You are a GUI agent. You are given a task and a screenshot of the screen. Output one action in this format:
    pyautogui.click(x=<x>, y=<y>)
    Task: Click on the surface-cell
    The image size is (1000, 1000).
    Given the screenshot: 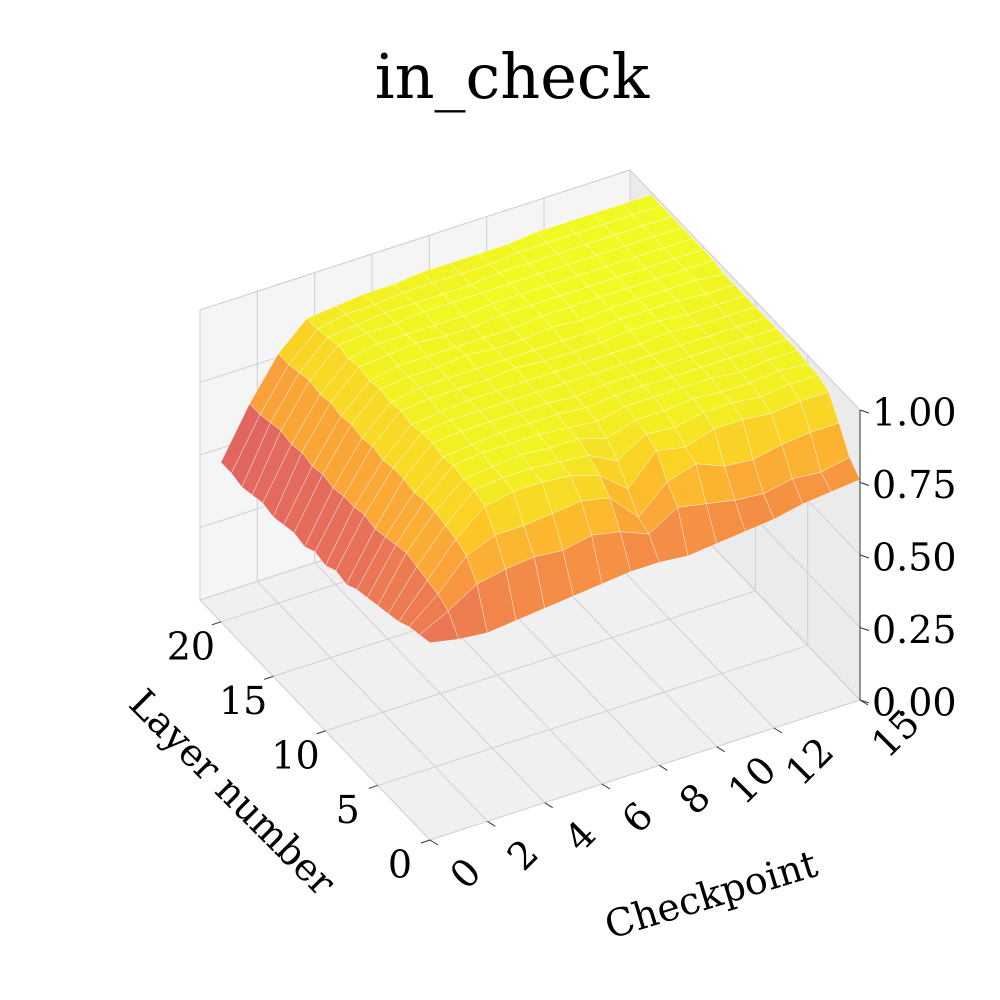 What is the action you would take?
    pyautogui.click(x=439, y=627)
    